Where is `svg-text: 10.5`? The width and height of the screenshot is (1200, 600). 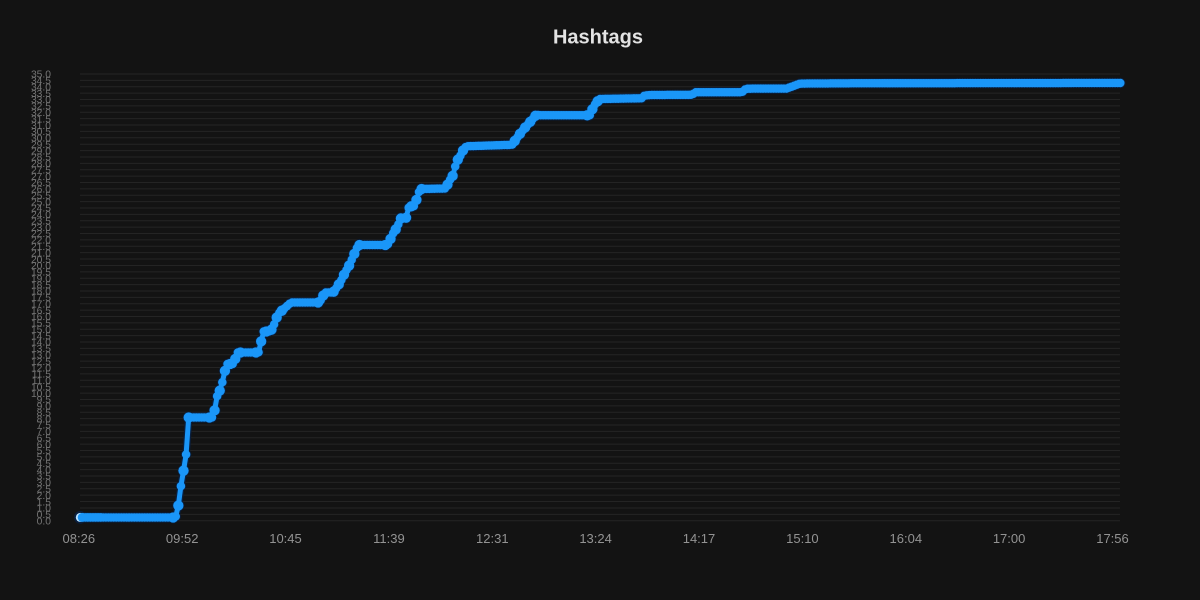
svg-text: 10.5 is located at coordinates (41, 387).